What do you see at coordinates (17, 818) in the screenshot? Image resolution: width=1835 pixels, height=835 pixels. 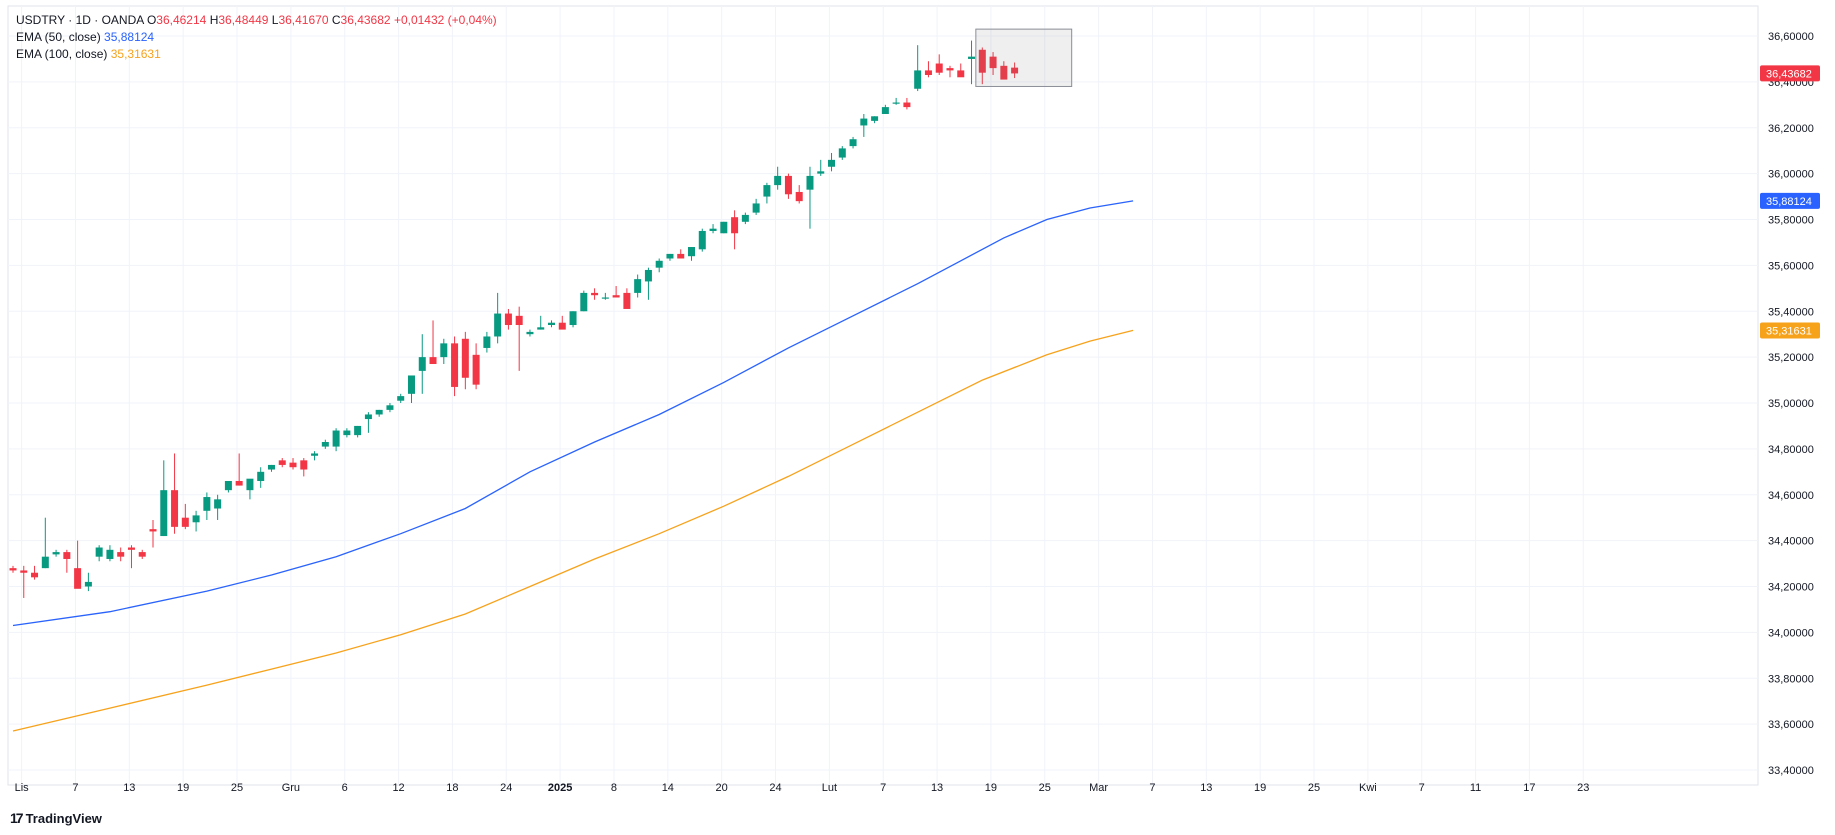 I see `tradingview-logo-icon: 17` at bounding box center [17, 818].